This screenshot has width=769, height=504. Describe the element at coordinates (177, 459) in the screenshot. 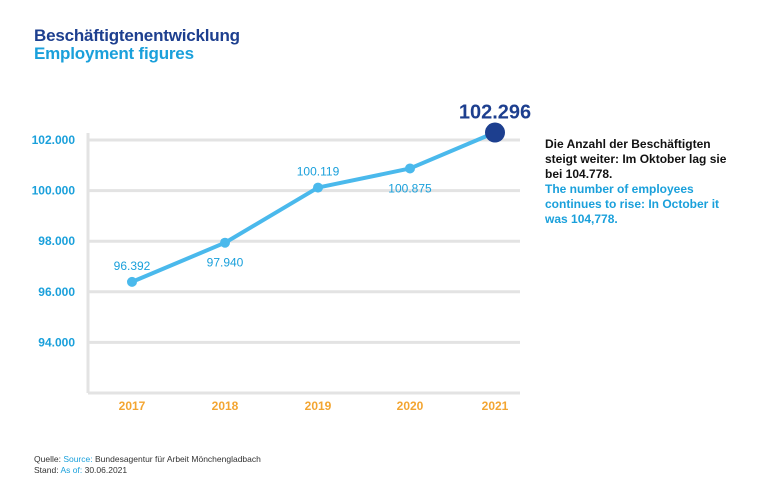

I see `source-value: Bundesagentur für Arbeit Mönchengladbach` at that location.